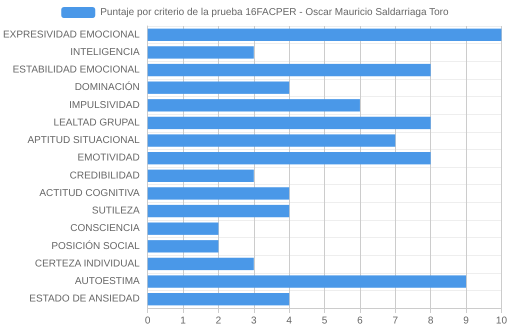 This screenshot has width=510, height=328. Describe the element at coordinates (254, 321) in the screenshot. I see `x-tick-label: 3` at that location.